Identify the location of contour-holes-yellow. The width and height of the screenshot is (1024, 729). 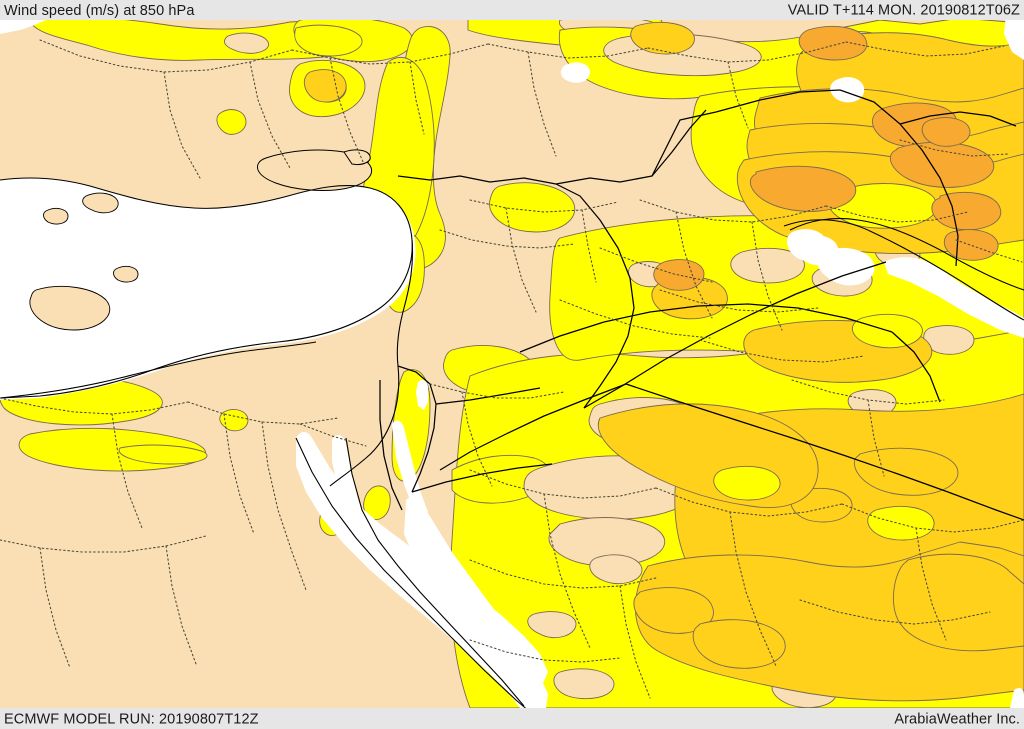
(825, 362).